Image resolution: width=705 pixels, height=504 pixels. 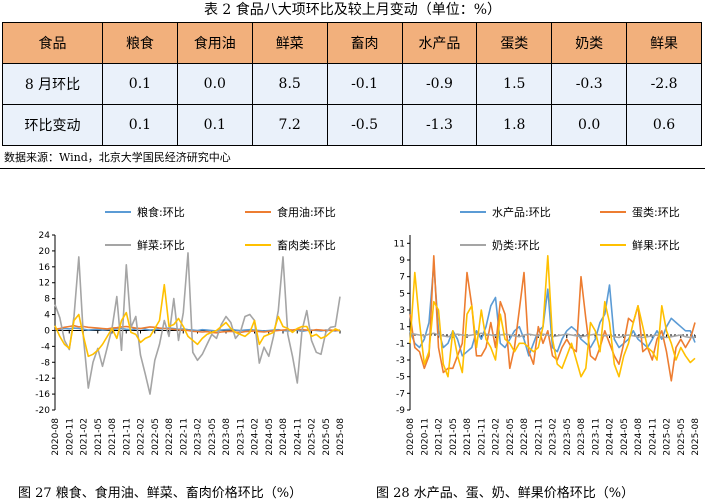 I want to click on table-header-row: 食品 粮食 食用油 鲜菜 畜肉 水产品 蛋类 奶类 鲜果, so click(x=352, y=43).